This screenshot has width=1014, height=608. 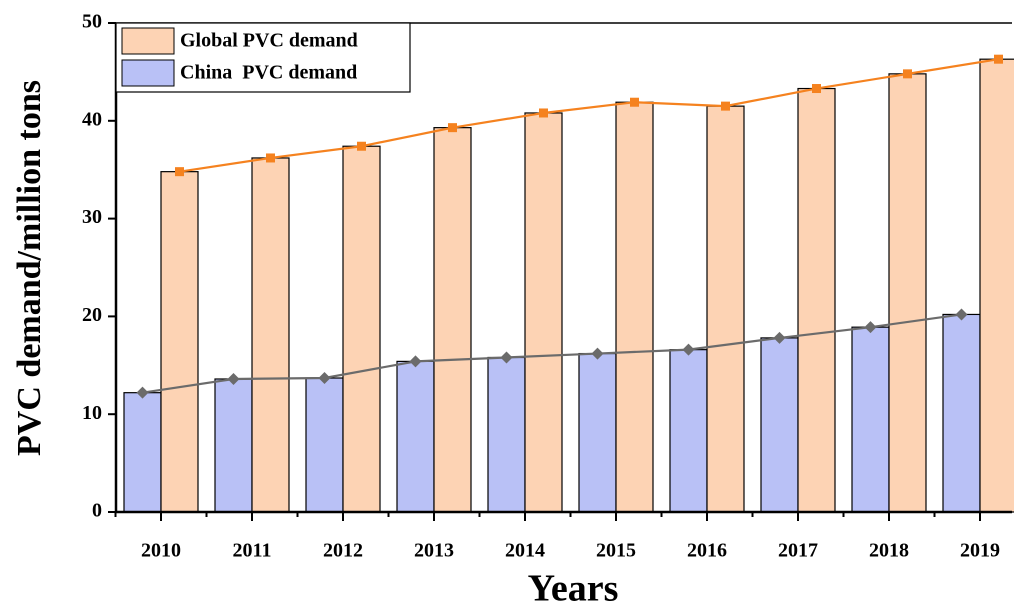 What do you see at coordinates (573, 588) in the screenshot?
I see `x-axis-label: Years` at bounding box center [573, 588].